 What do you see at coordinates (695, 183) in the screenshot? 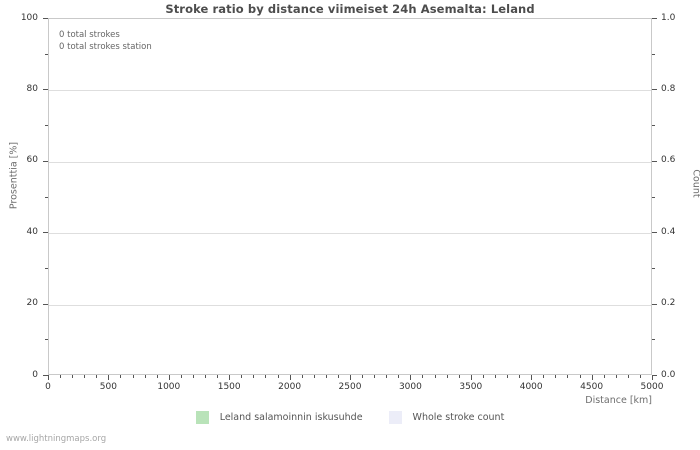
I see `y-axis-right-title: Count` at bounding box center [695, 183].